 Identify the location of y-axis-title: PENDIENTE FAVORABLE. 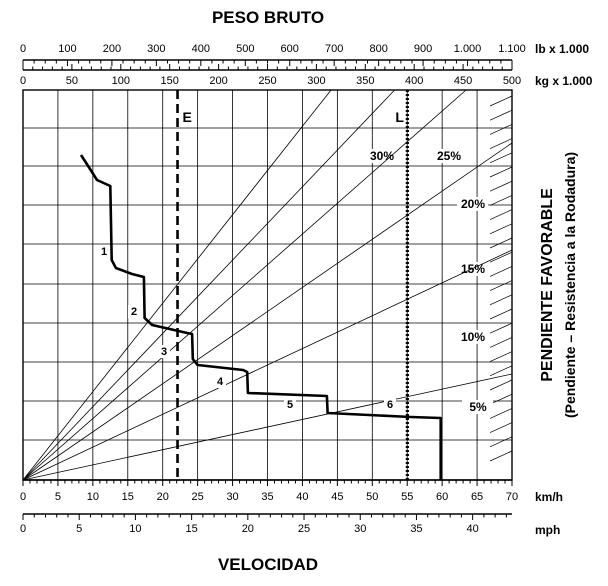
(547, 285).